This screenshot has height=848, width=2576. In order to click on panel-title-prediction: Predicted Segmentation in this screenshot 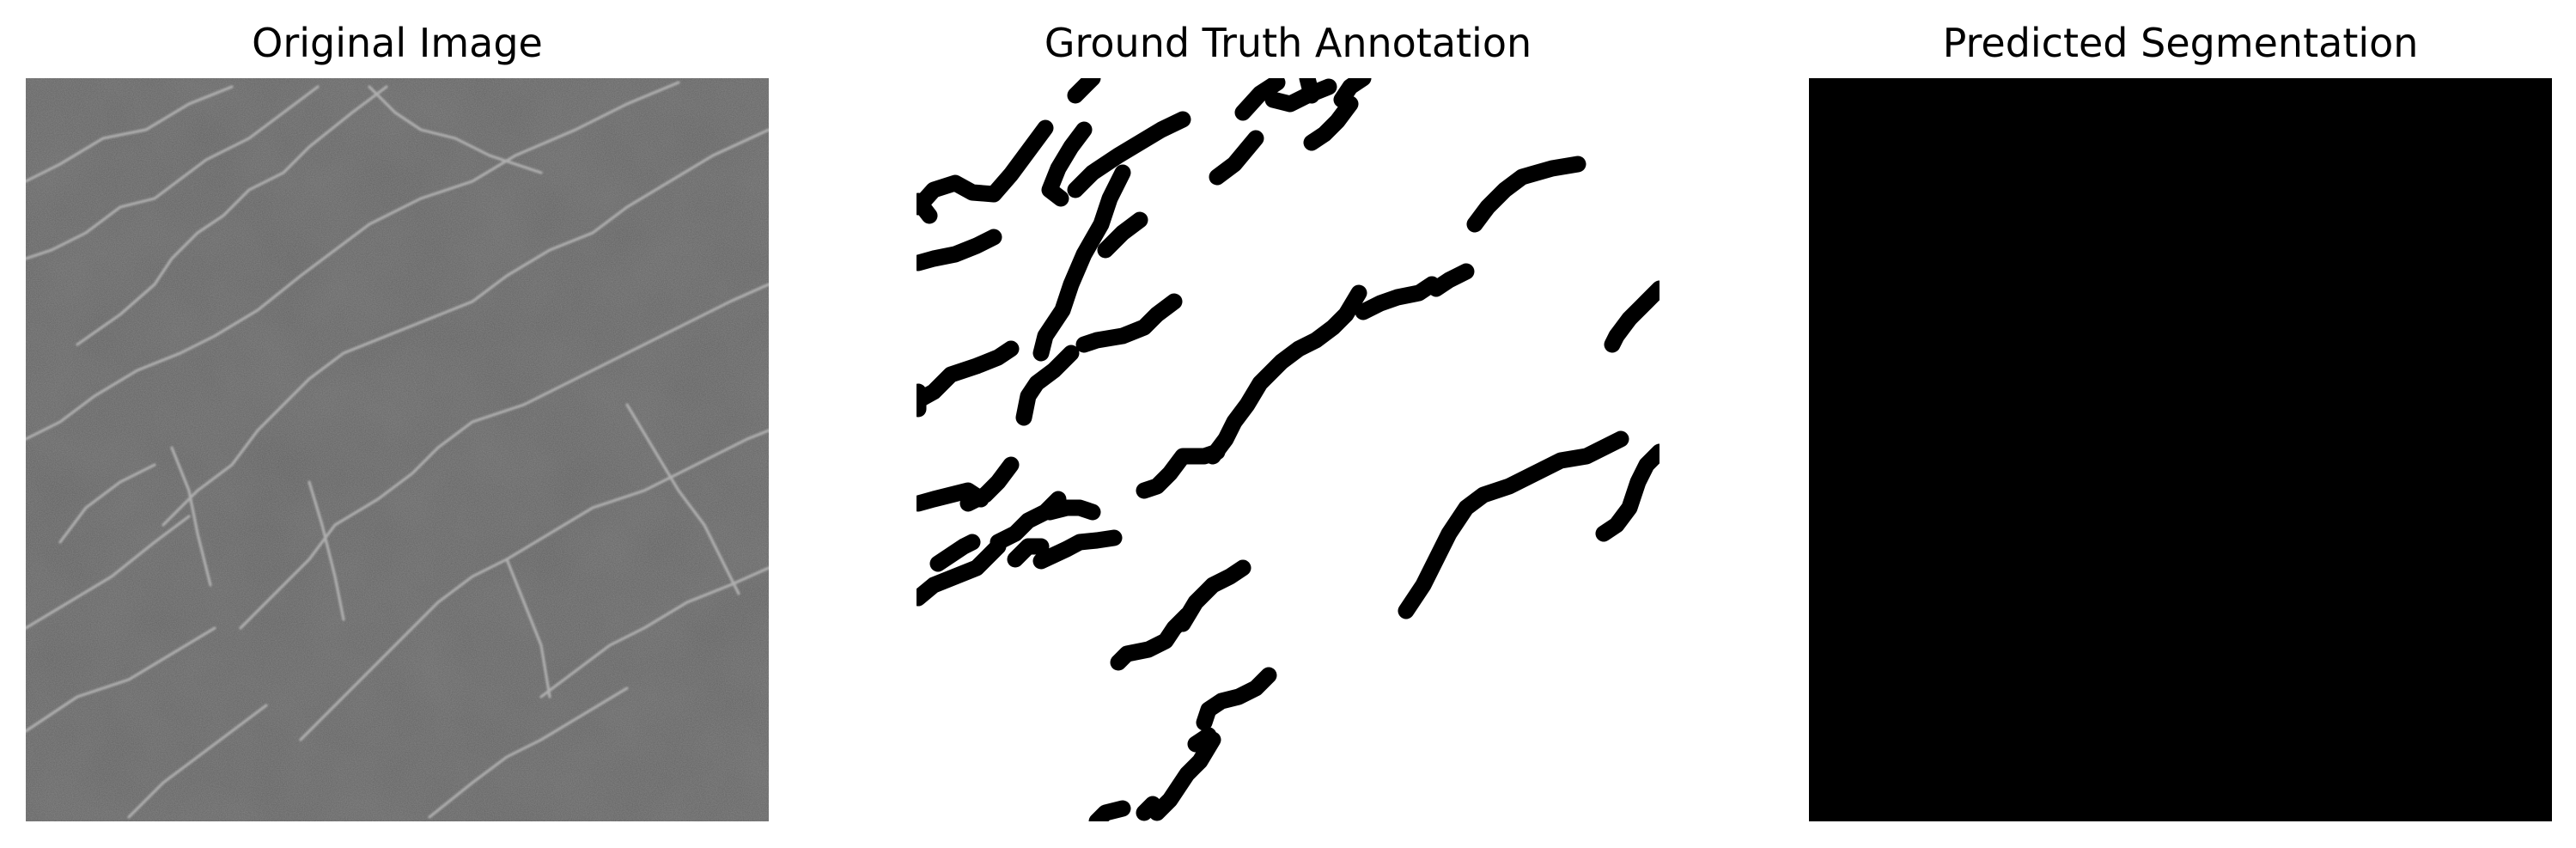, I will do `click(2180, 43)`.